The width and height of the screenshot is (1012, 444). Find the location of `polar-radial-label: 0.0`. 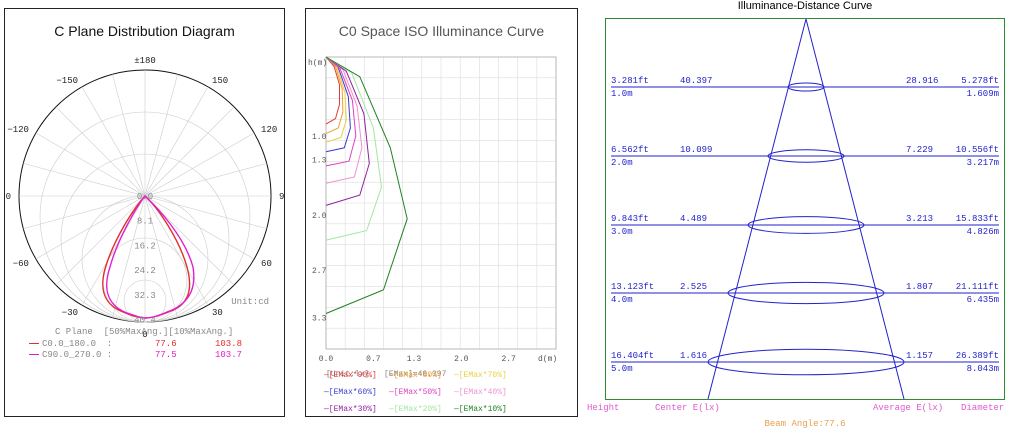

polar-radial-label: 0.0 is located at coordinates (145, 197).